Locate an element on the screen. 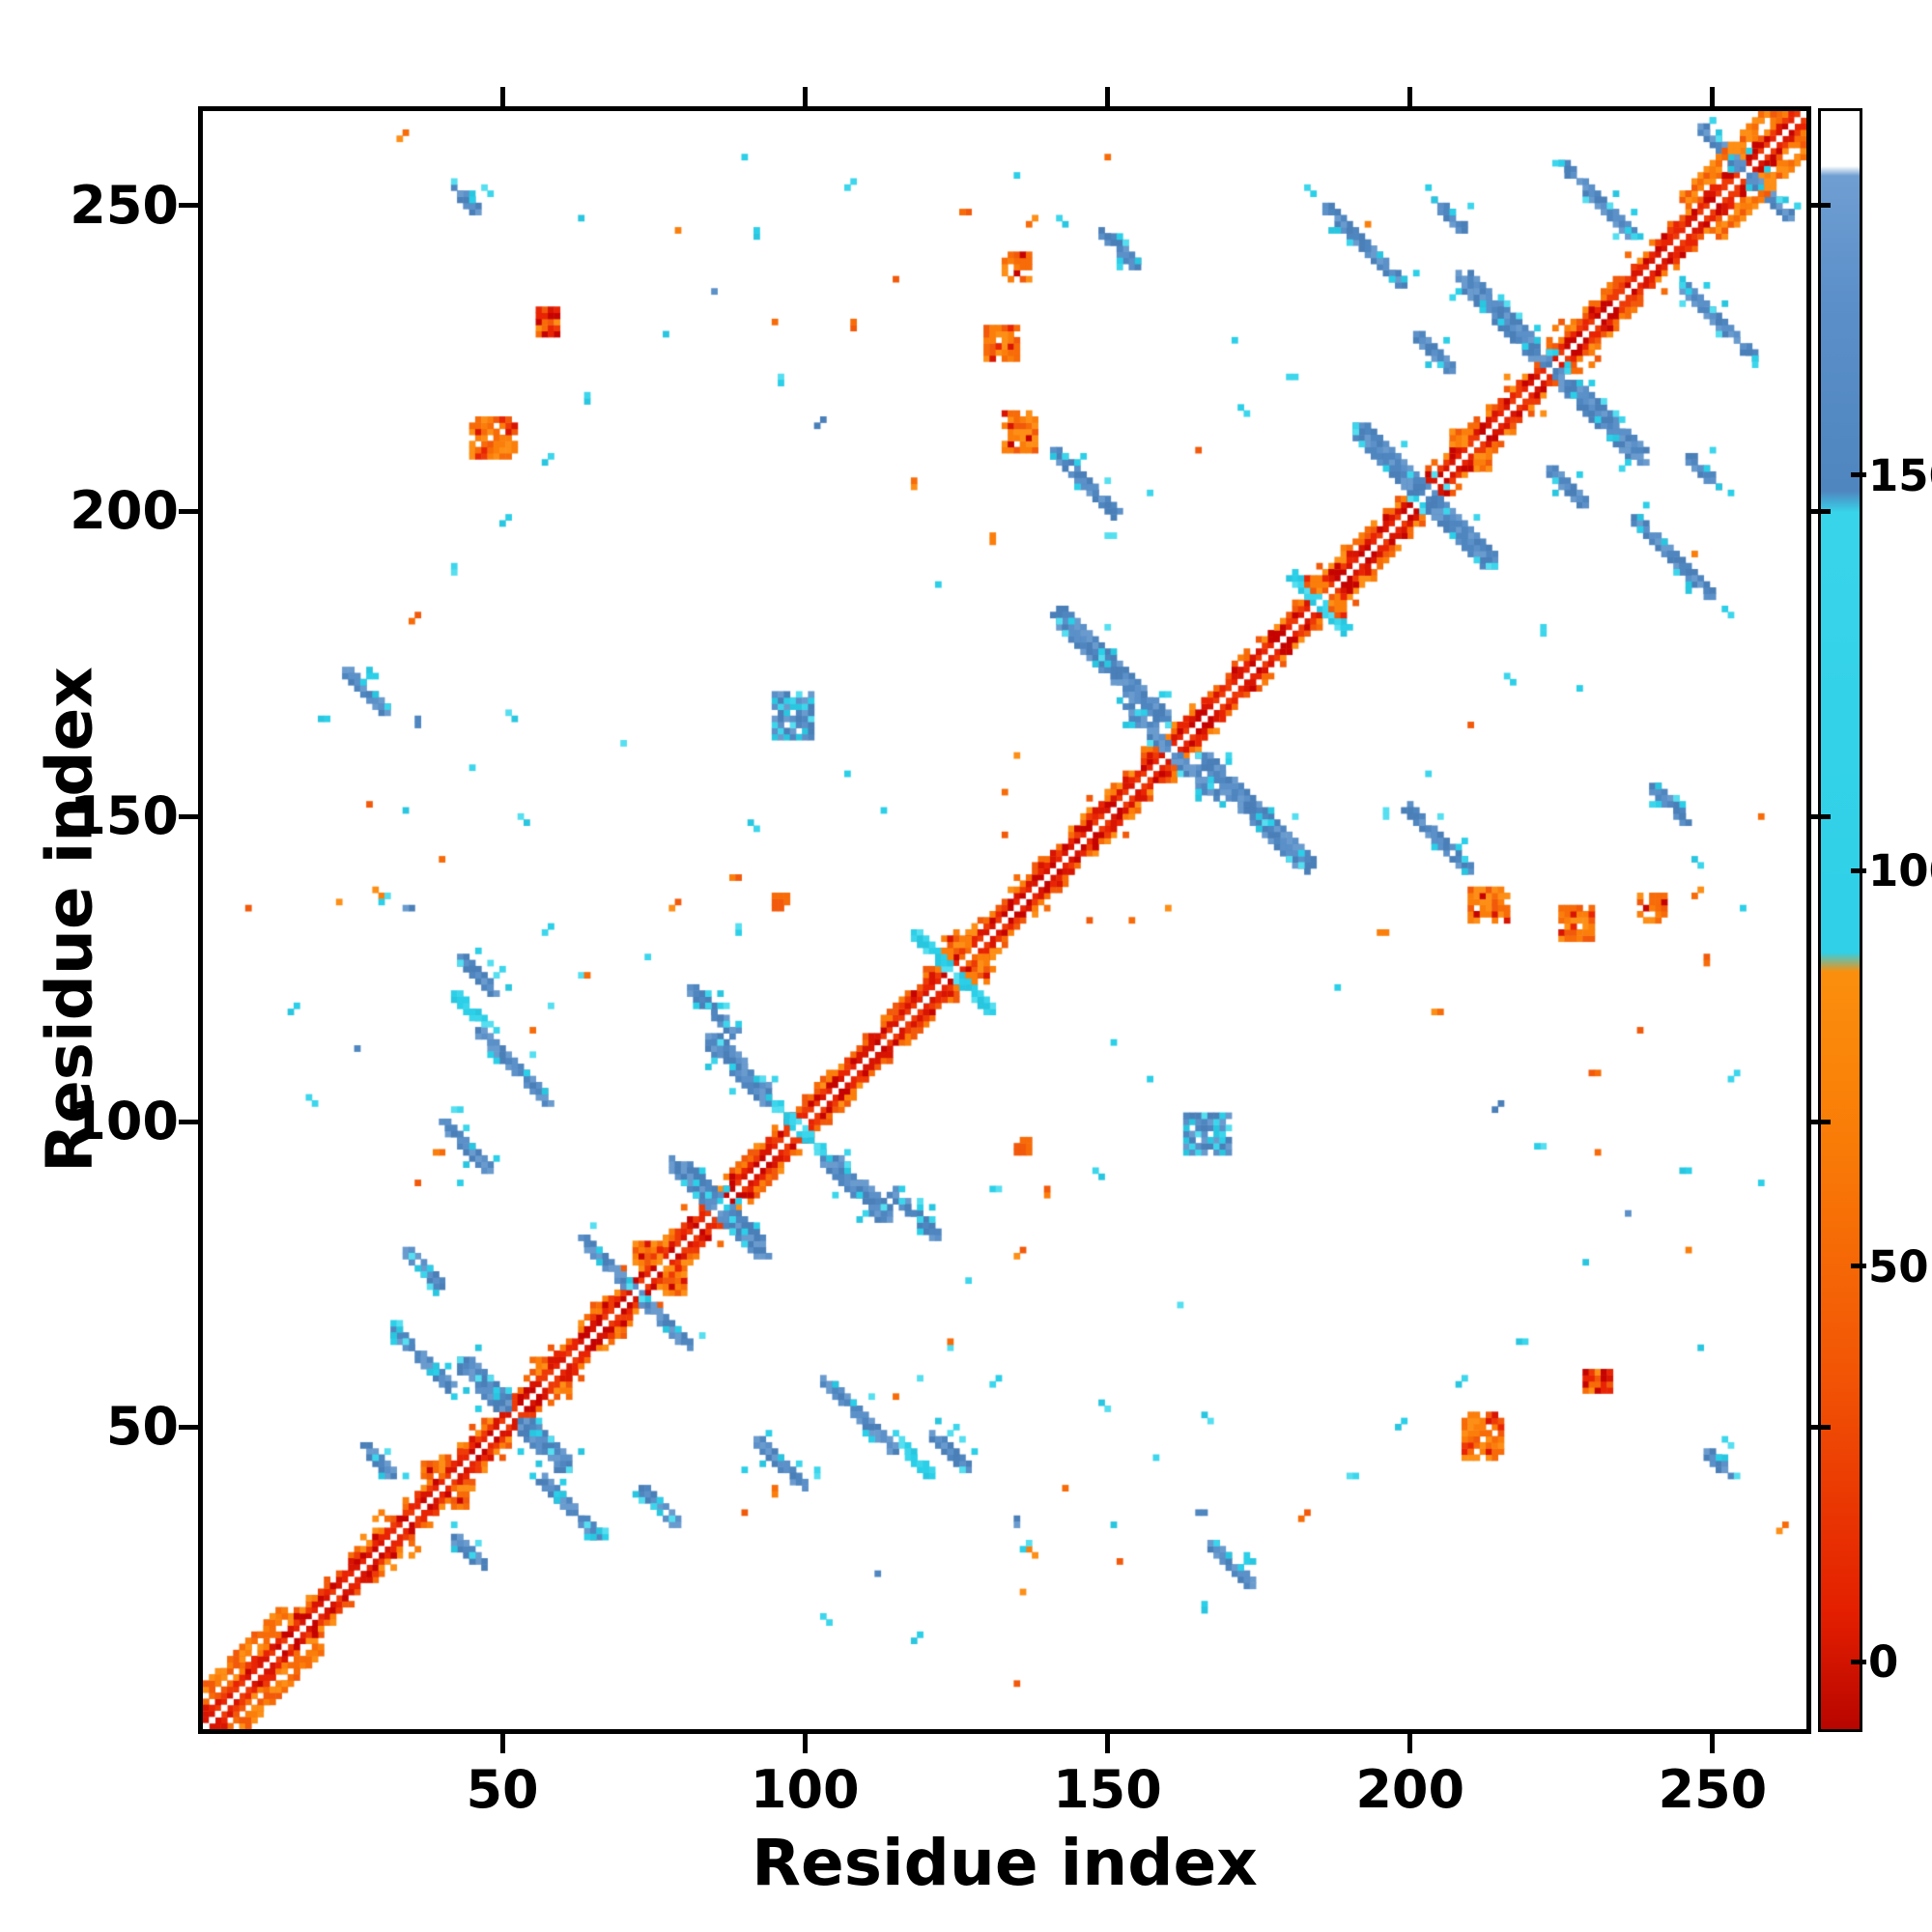 The height and width of the screenshot is (1932, 1932). x-tick-label: 100 is located at coordinates (805, 1789).